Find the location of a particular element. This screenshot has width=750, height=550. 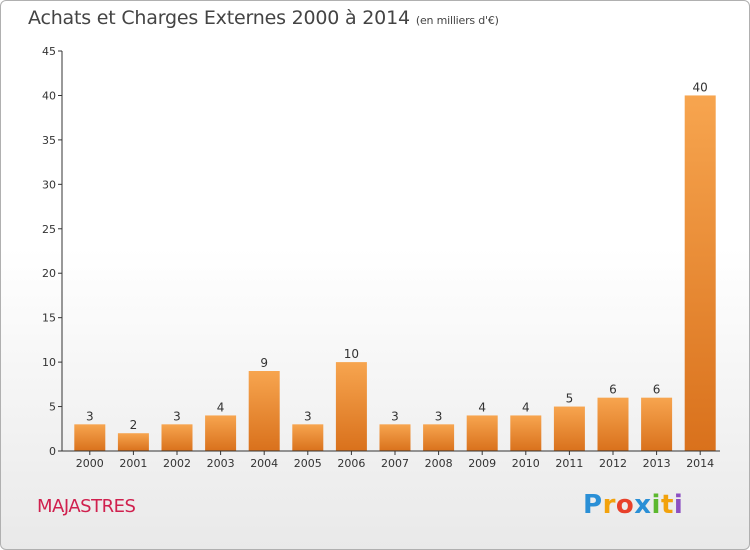

bar-2002 is located at coordinates (177, 437).